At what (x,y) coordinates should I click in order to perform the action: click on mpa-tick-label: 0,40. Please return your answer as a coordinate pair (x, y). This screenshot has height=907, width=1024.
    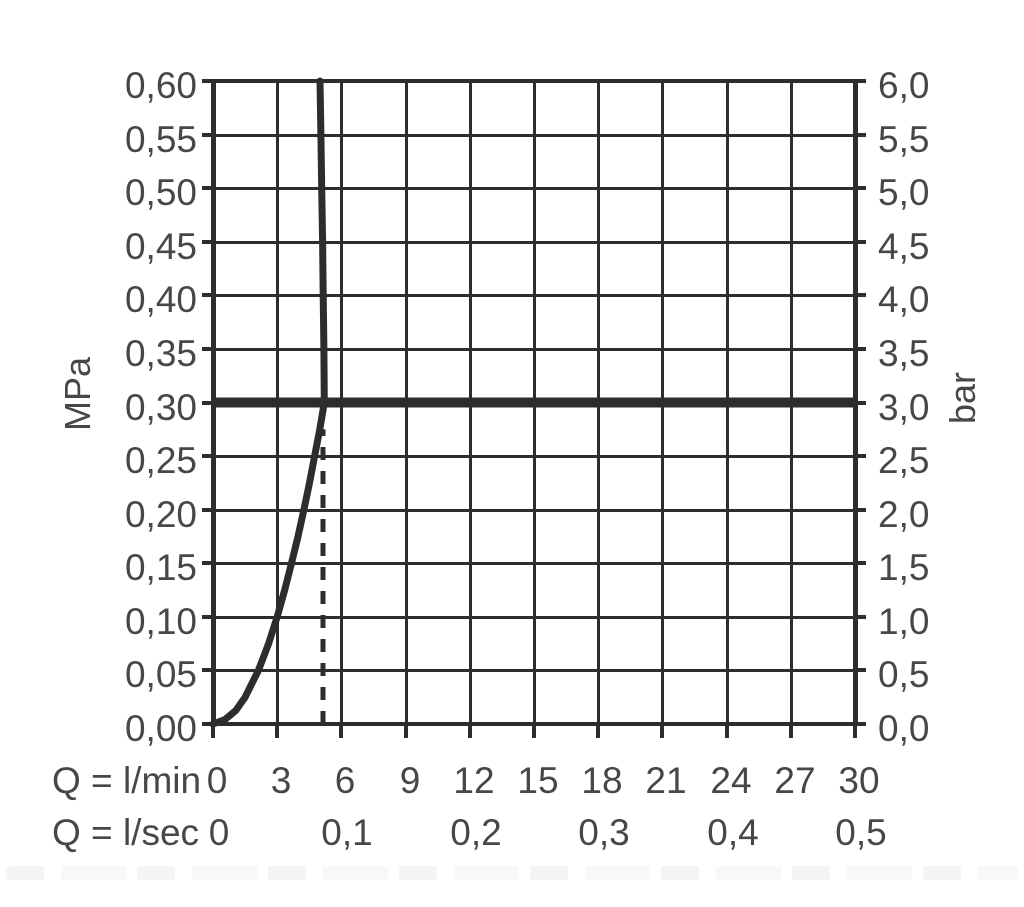
    Looking at the image, I should click on (160, 299).